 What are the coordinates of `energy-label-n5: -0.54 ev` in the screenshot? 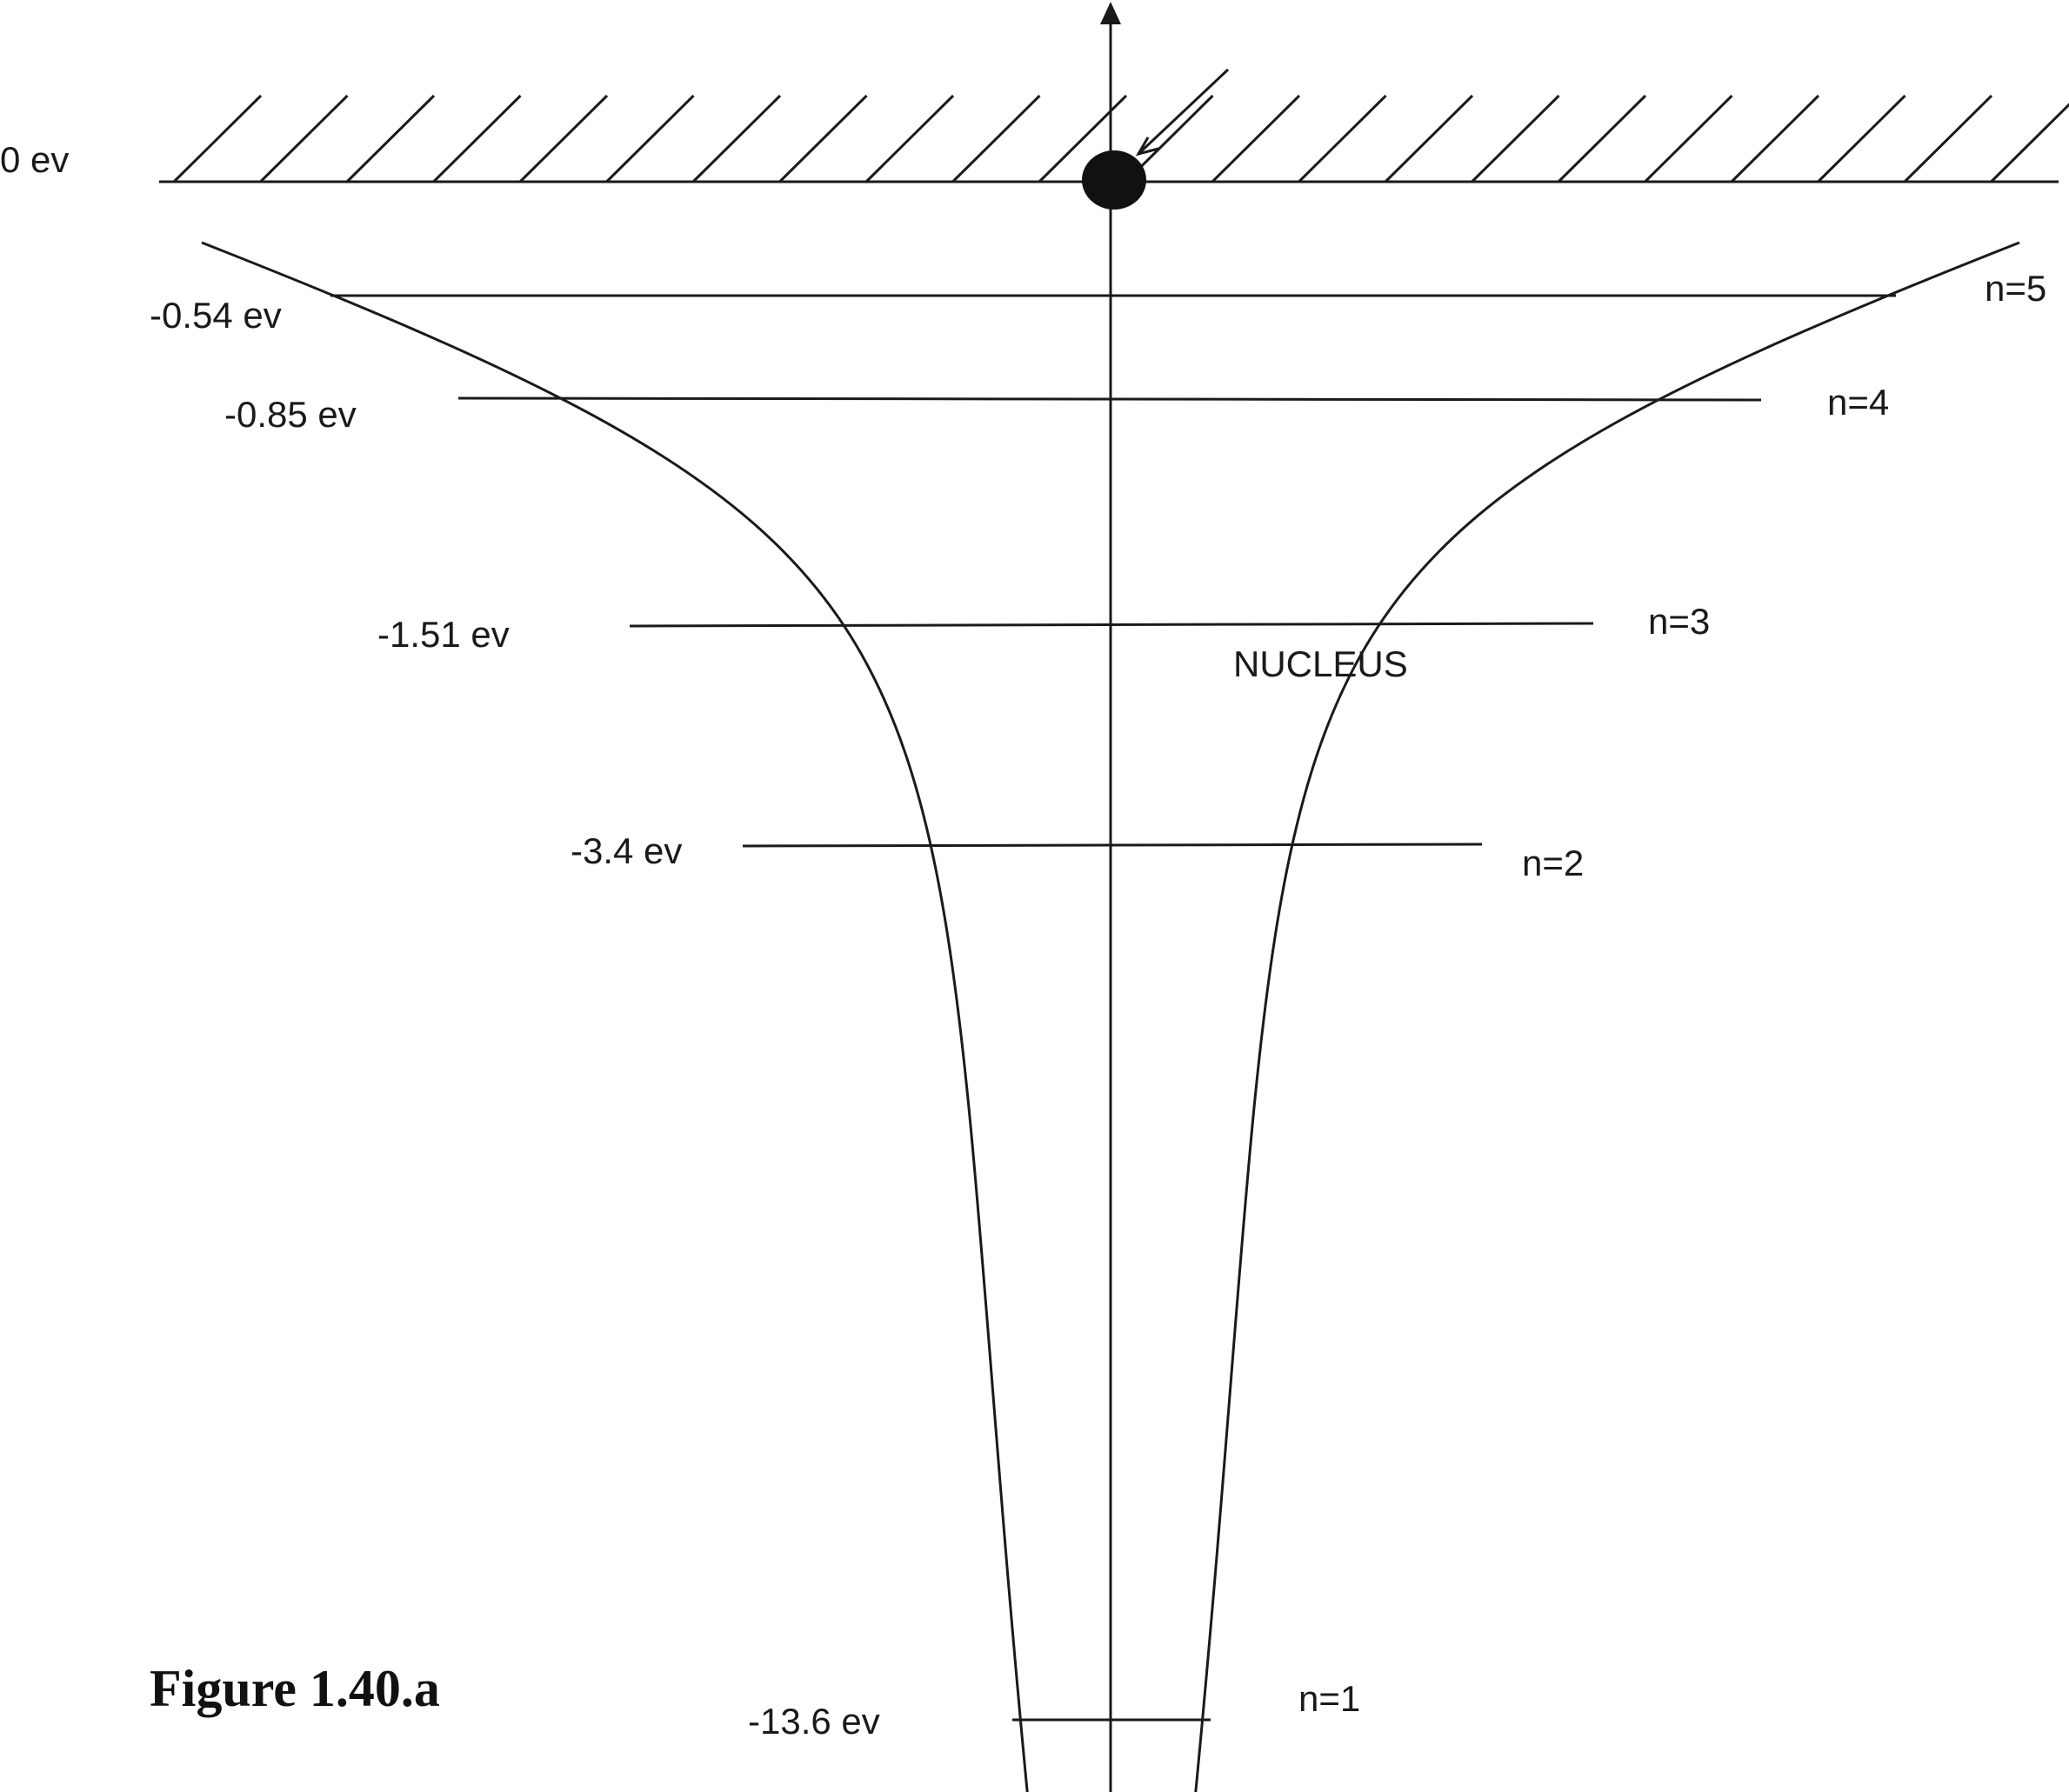 It's located at (216, 315).